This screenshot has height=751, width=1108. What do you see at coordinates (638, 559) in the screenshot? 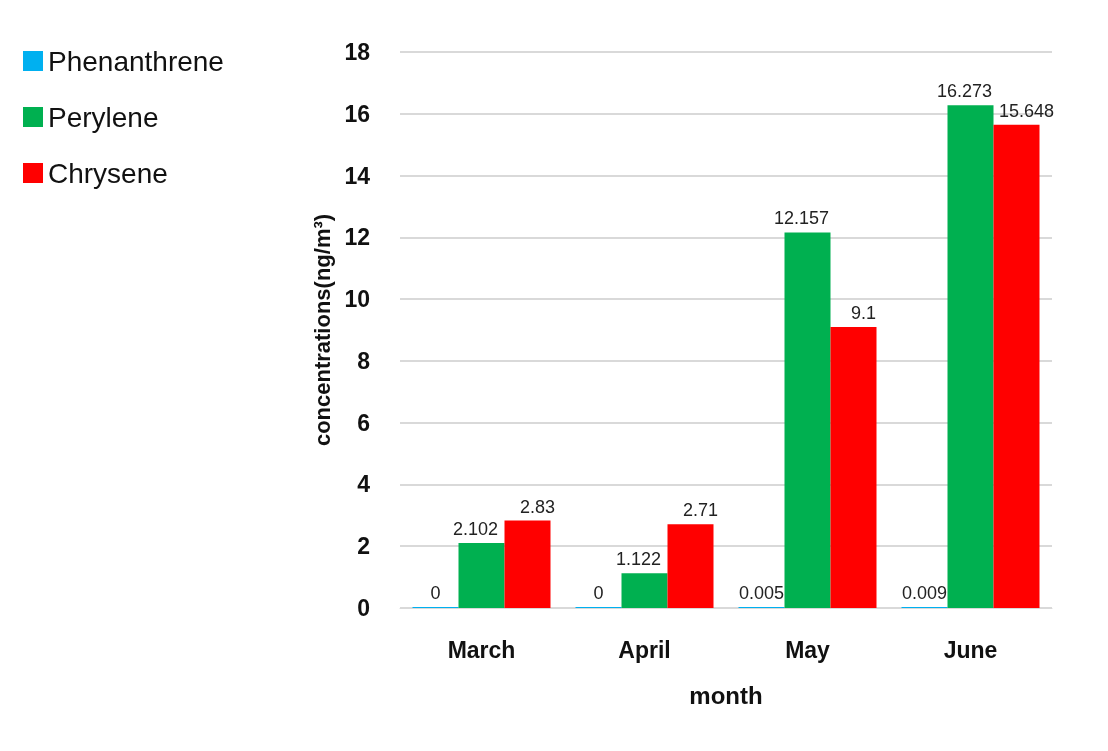
I see `data-label: 1.122` at bounding box center [638, 559].